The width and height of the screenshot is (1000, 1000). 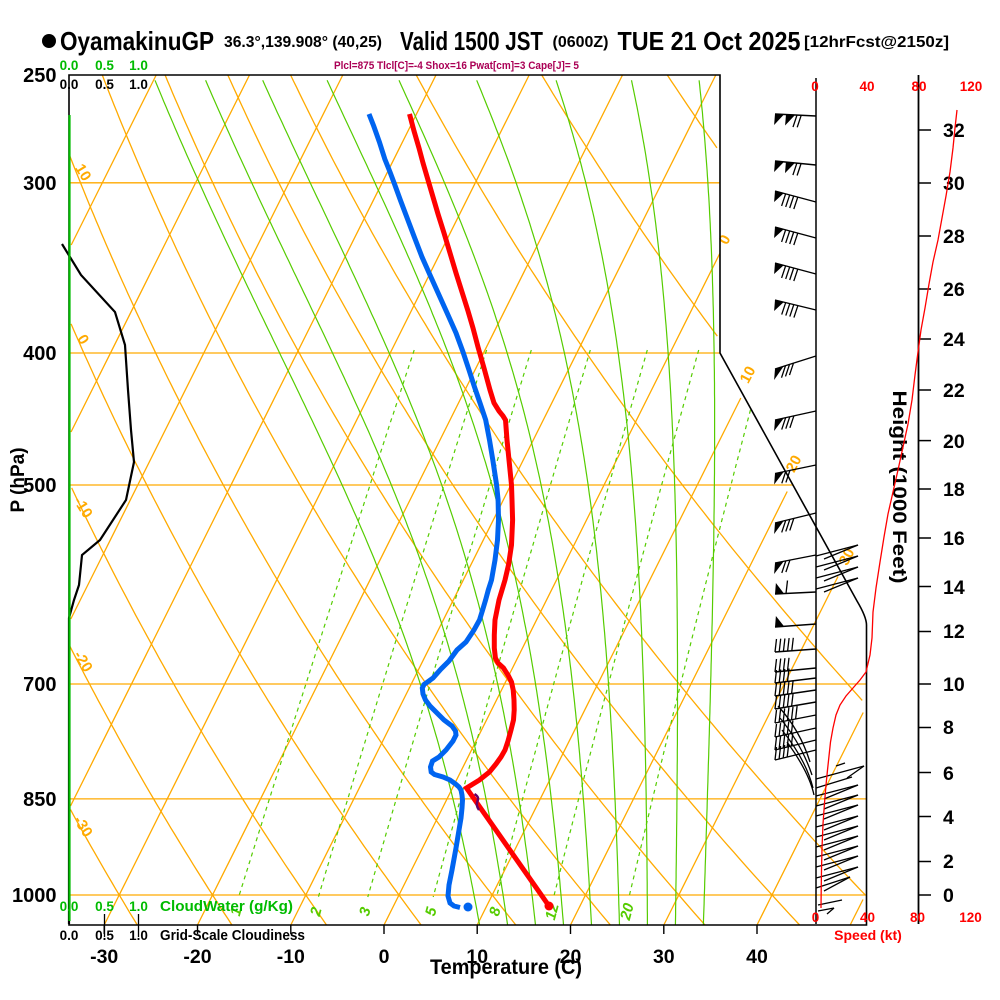 I want to click on svg-text: 250, so click(x=39, y=76).